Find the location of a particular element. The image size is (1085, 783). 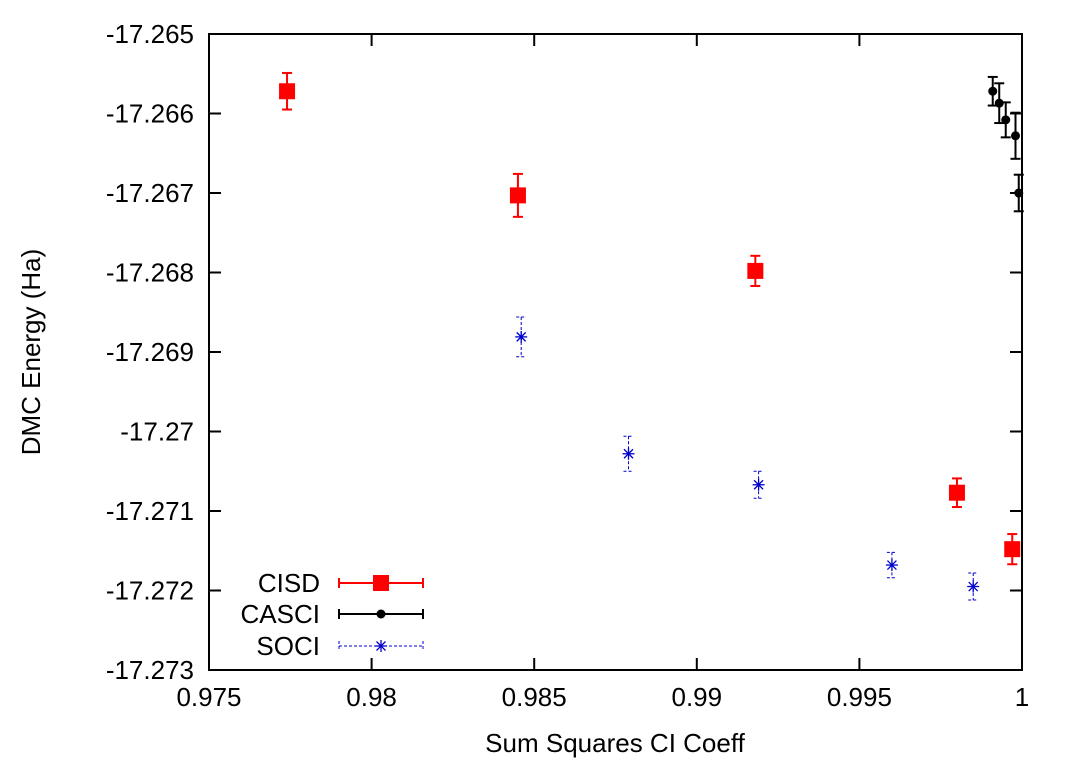

y-tick-label: -17.273 is located at coordinates (150, 670).